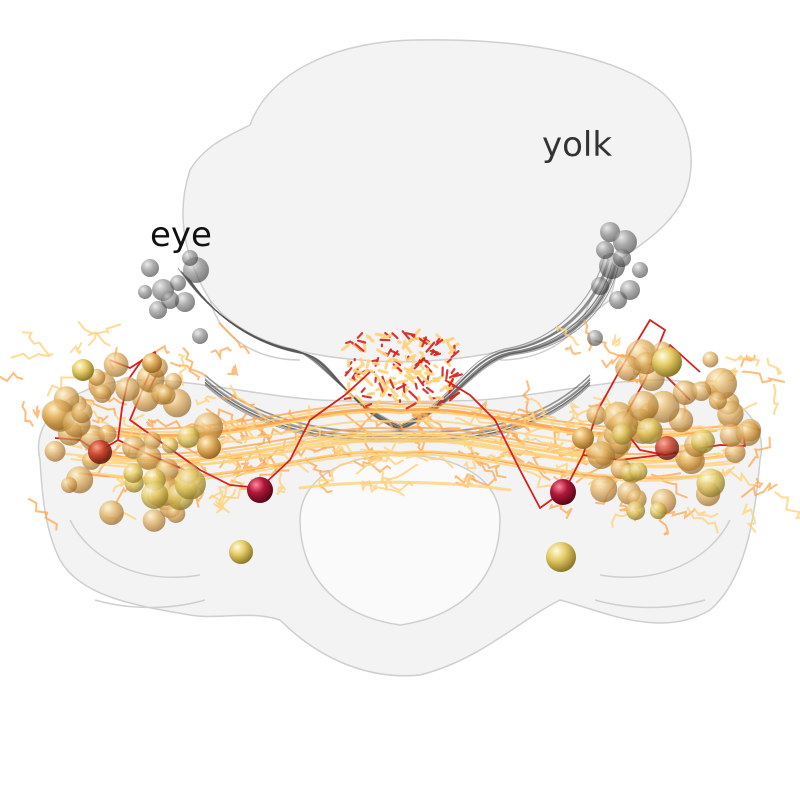 The width and height of the screenshot is (800, 800). I want to click on soma-tan-right-mid, so click(583, 438).